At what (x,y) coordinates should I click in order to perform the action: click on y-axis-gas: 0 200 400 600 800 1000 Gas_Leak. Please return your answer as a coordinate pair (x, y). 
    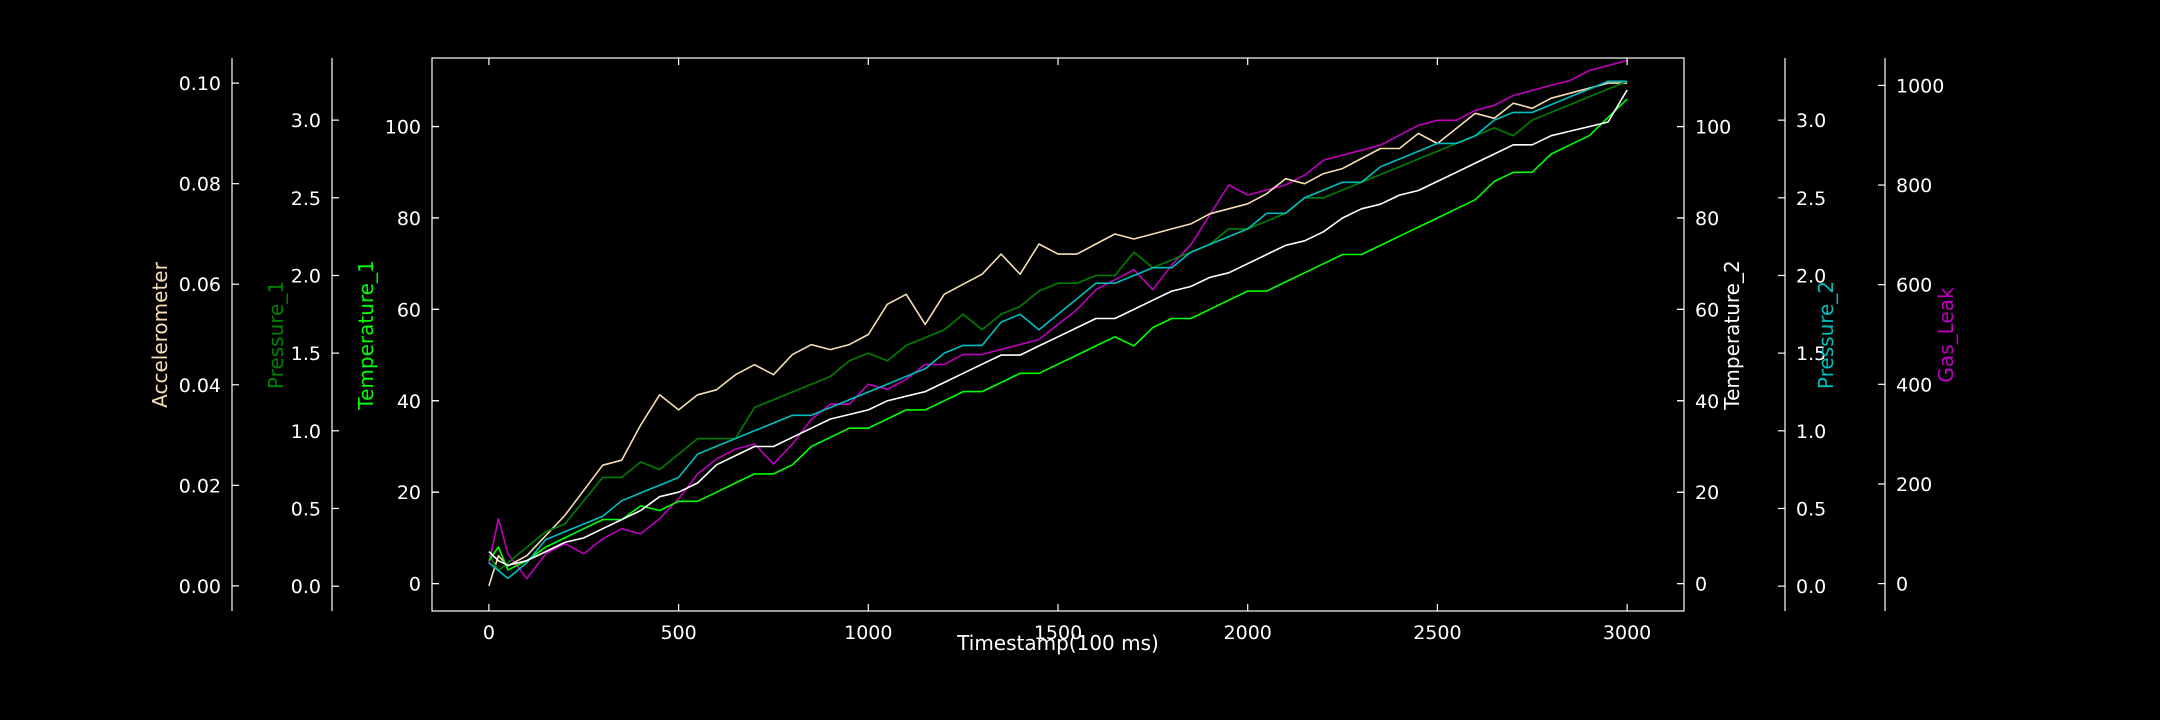
    Looking at the image, I should click on (1918, 334).